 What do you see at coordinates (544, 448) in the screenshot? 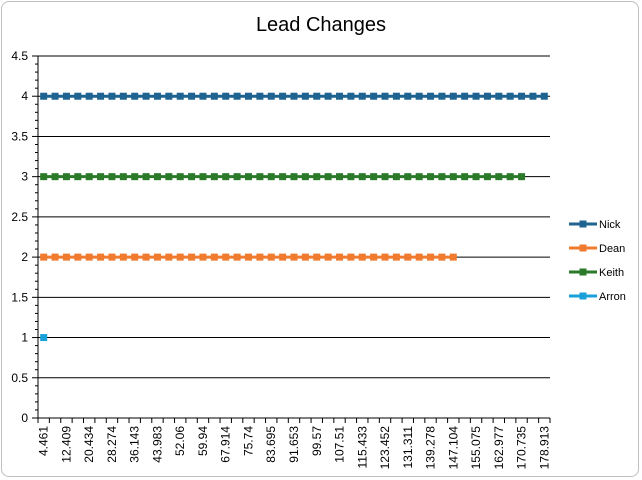
I see `x-tick-label: 178.913` at bounding box center [544, 448].